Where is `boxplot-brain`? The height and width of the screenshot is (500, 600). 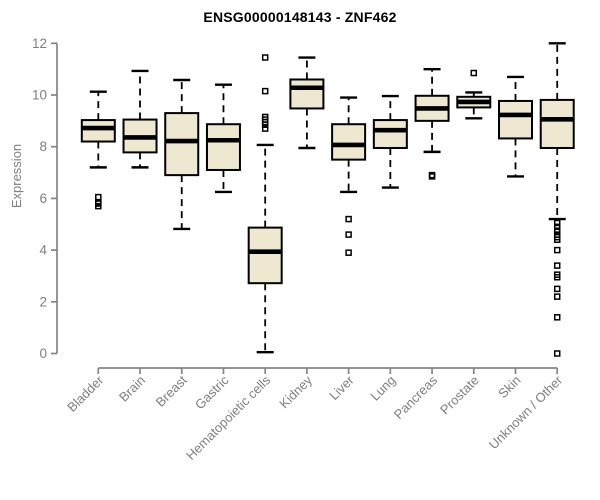
boxplot-brain is located at coordinates (140, 119).